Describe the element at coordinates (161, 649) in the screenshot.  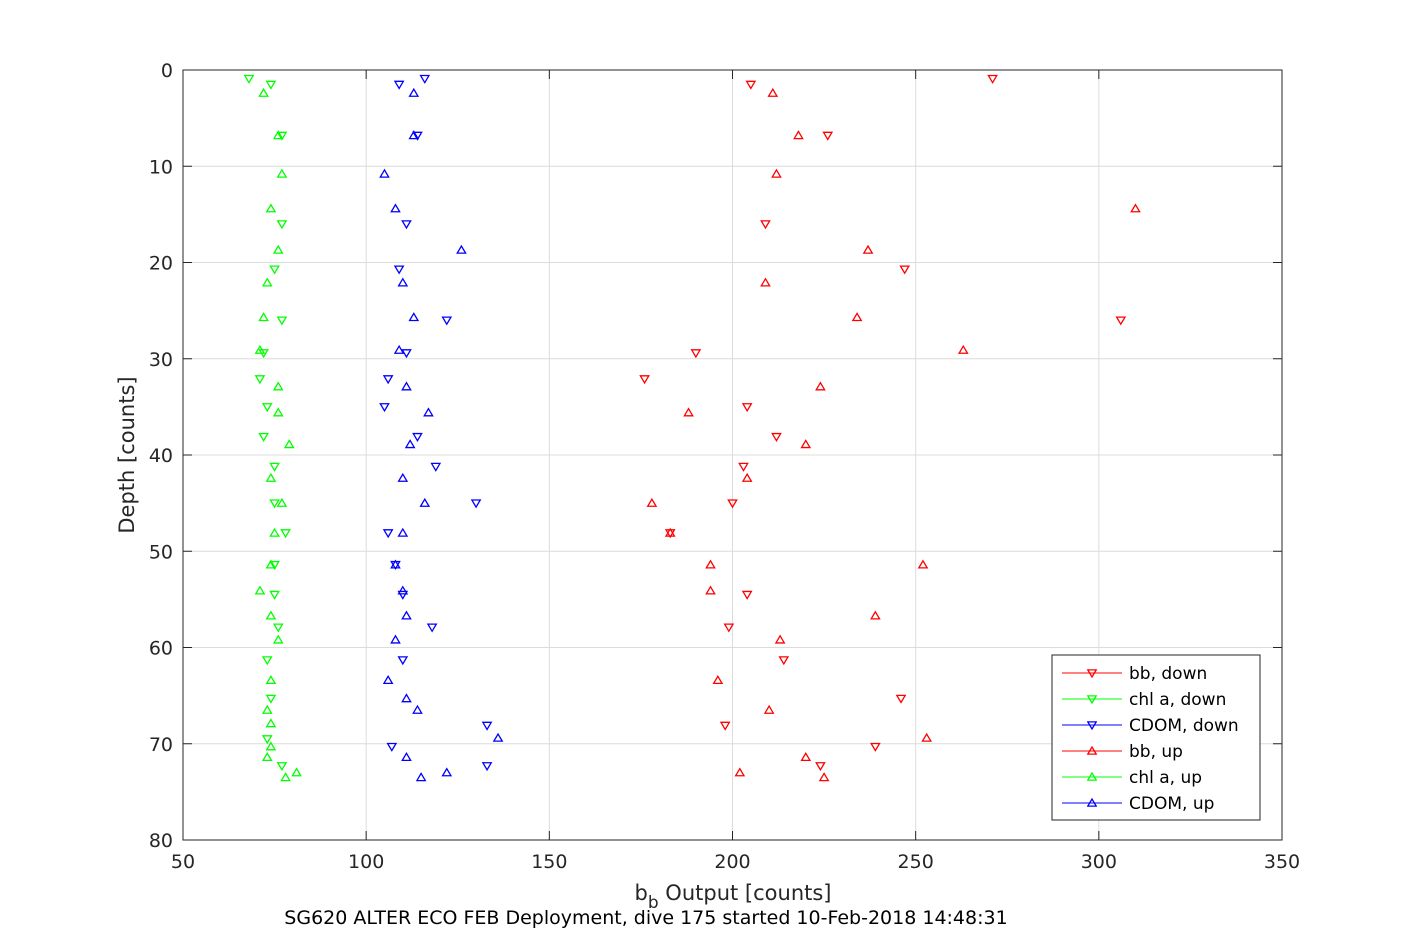
I see `y-tick-label: 60` at that location.